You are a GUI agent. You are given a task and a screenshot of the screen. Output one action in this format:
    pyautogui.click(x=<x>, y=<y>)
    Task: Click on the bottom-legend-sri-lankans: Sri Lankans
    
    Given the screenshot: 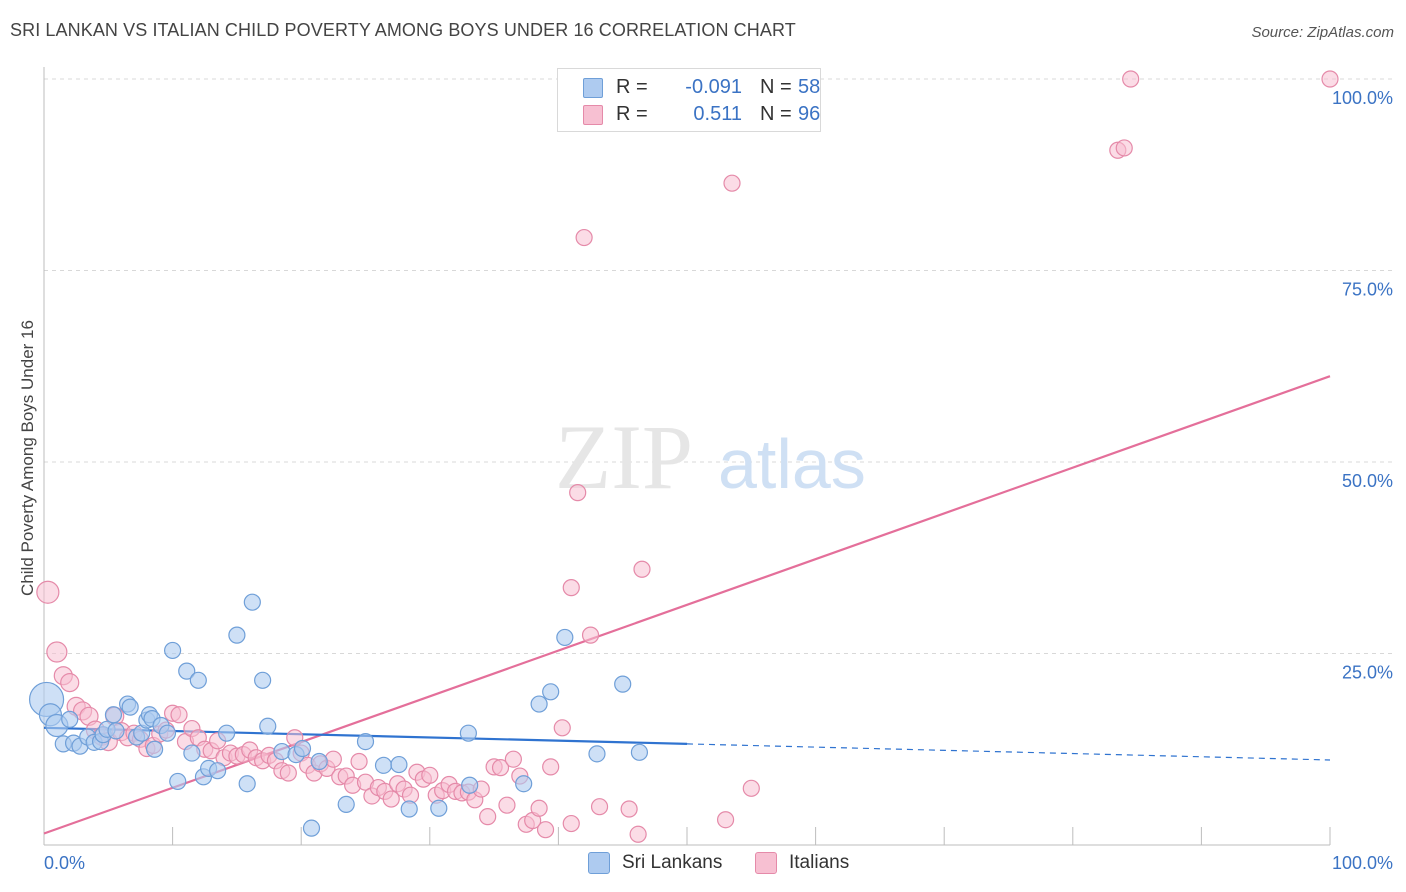 What is the action you would take?
    pyautogui.click(x=655, y=863)
    